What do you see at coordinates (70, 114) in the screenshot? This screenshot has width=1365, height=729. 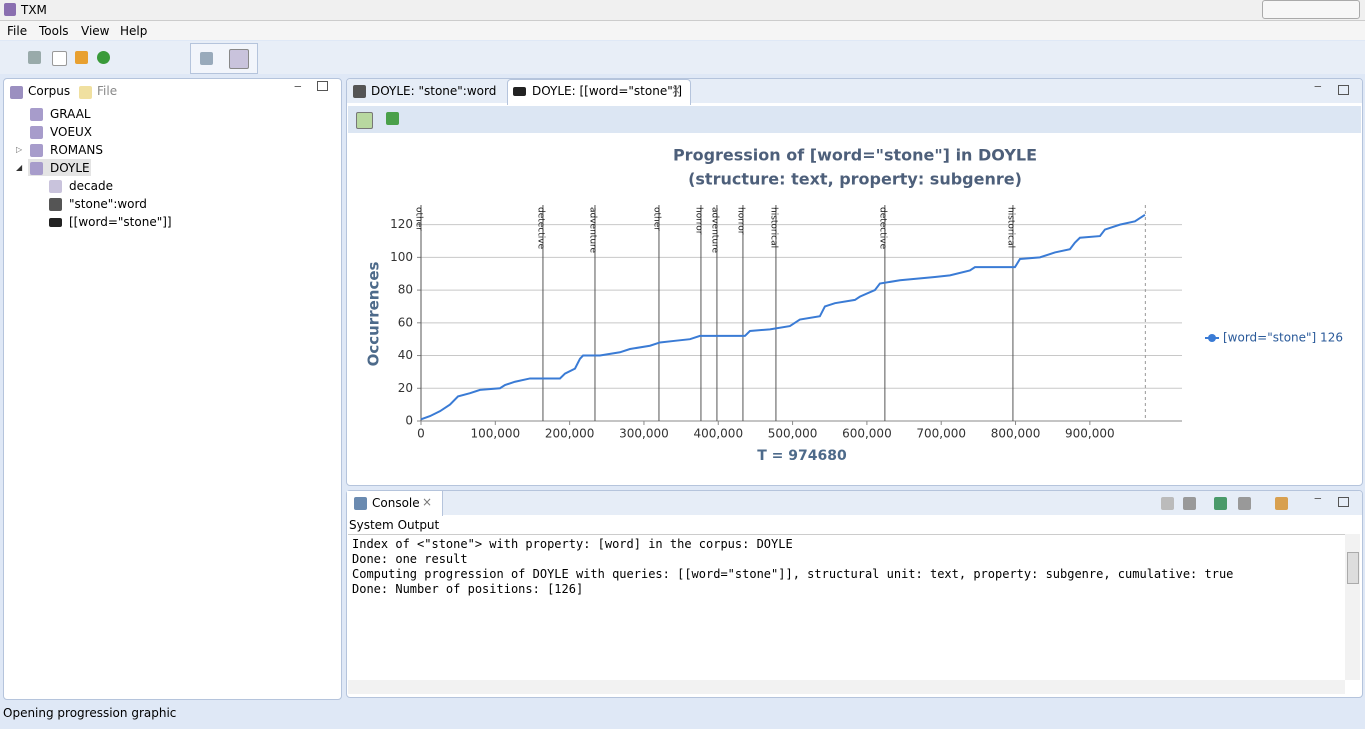 I see `tree-item: GRAAL` at bounding box center [70, 114].